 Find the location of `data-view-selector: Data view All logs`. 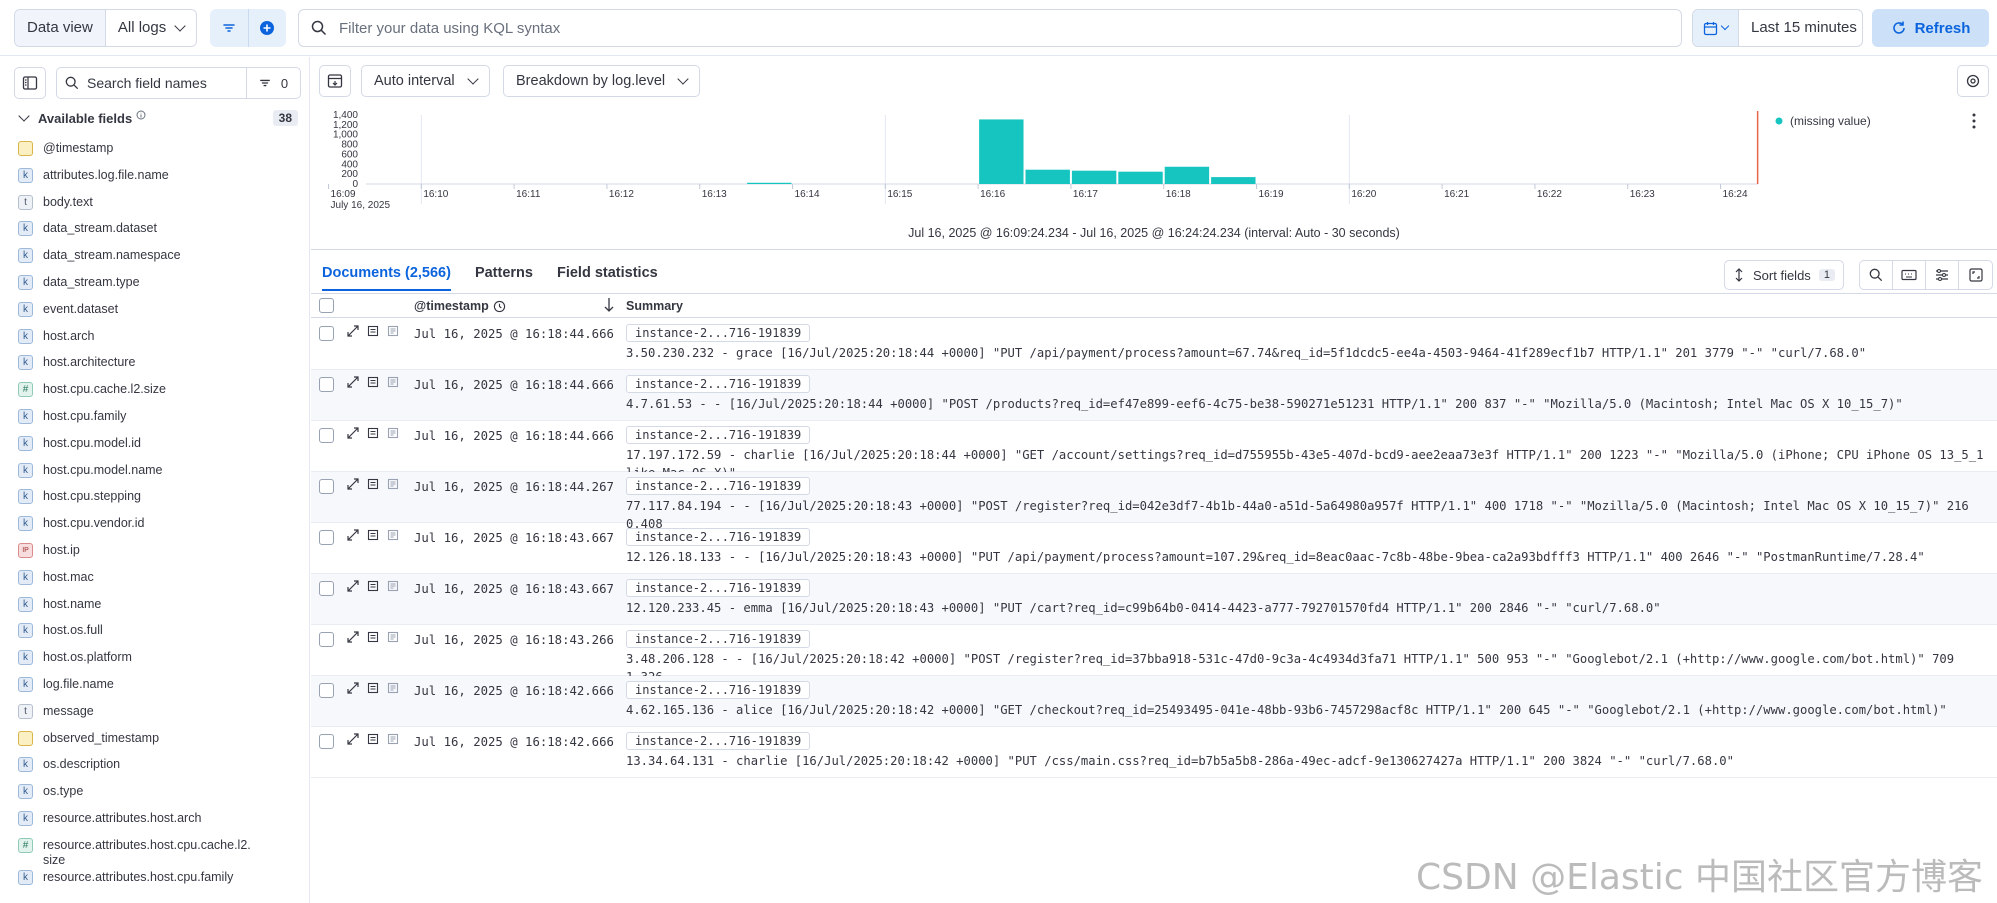

data-view-selector: Data view All logs is located at coordinates (106, 28).